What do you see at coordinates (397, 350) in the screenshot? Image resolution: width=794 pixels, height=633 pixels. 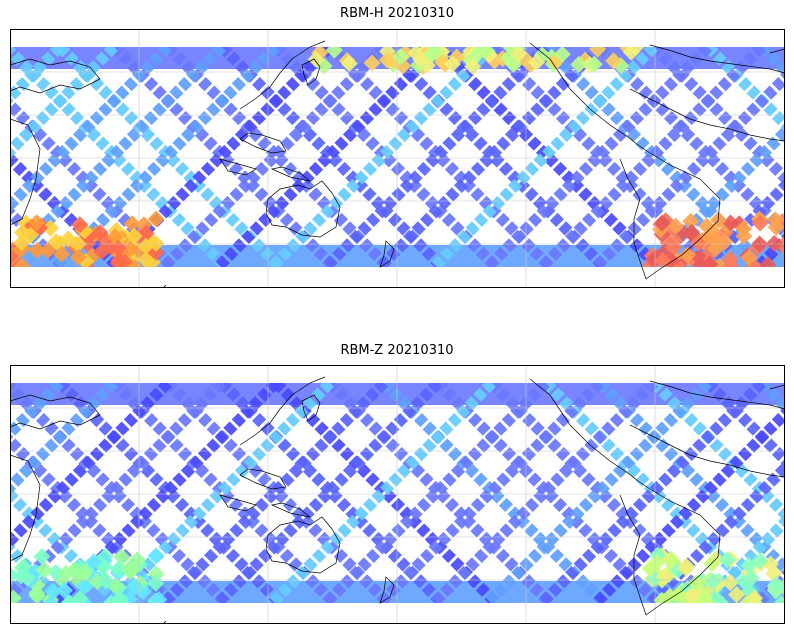 I see `panel-title-z: RBM-Z 20210310` at bounding box center [397, 350].